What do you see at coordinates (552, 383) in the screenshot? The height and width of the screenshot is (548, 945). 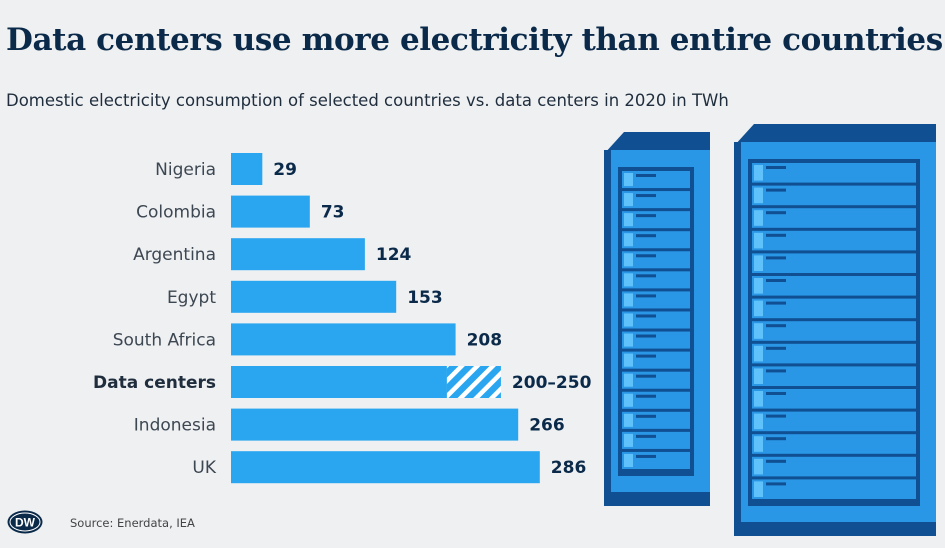 I see `value-label-data-centers: 200–250` at bounding box center [552, 383].